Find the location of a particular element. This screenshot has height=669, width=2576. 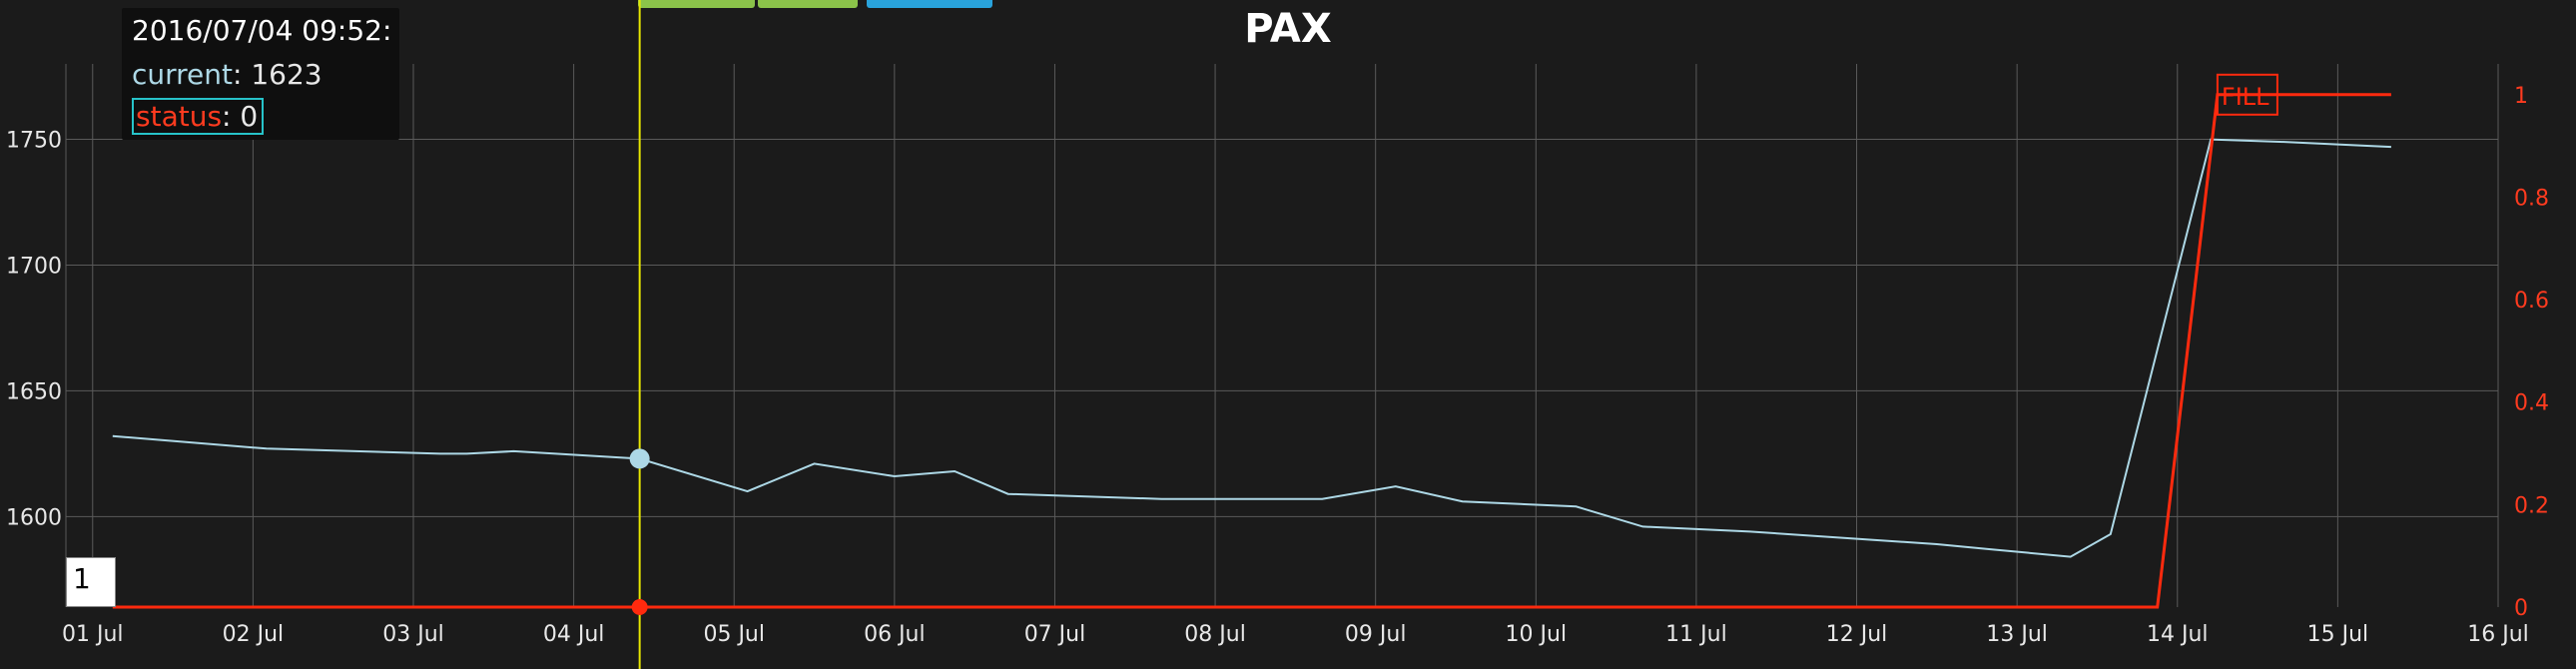

y-right-tick-label: 0.4 is located at coordinates (2531, 404).